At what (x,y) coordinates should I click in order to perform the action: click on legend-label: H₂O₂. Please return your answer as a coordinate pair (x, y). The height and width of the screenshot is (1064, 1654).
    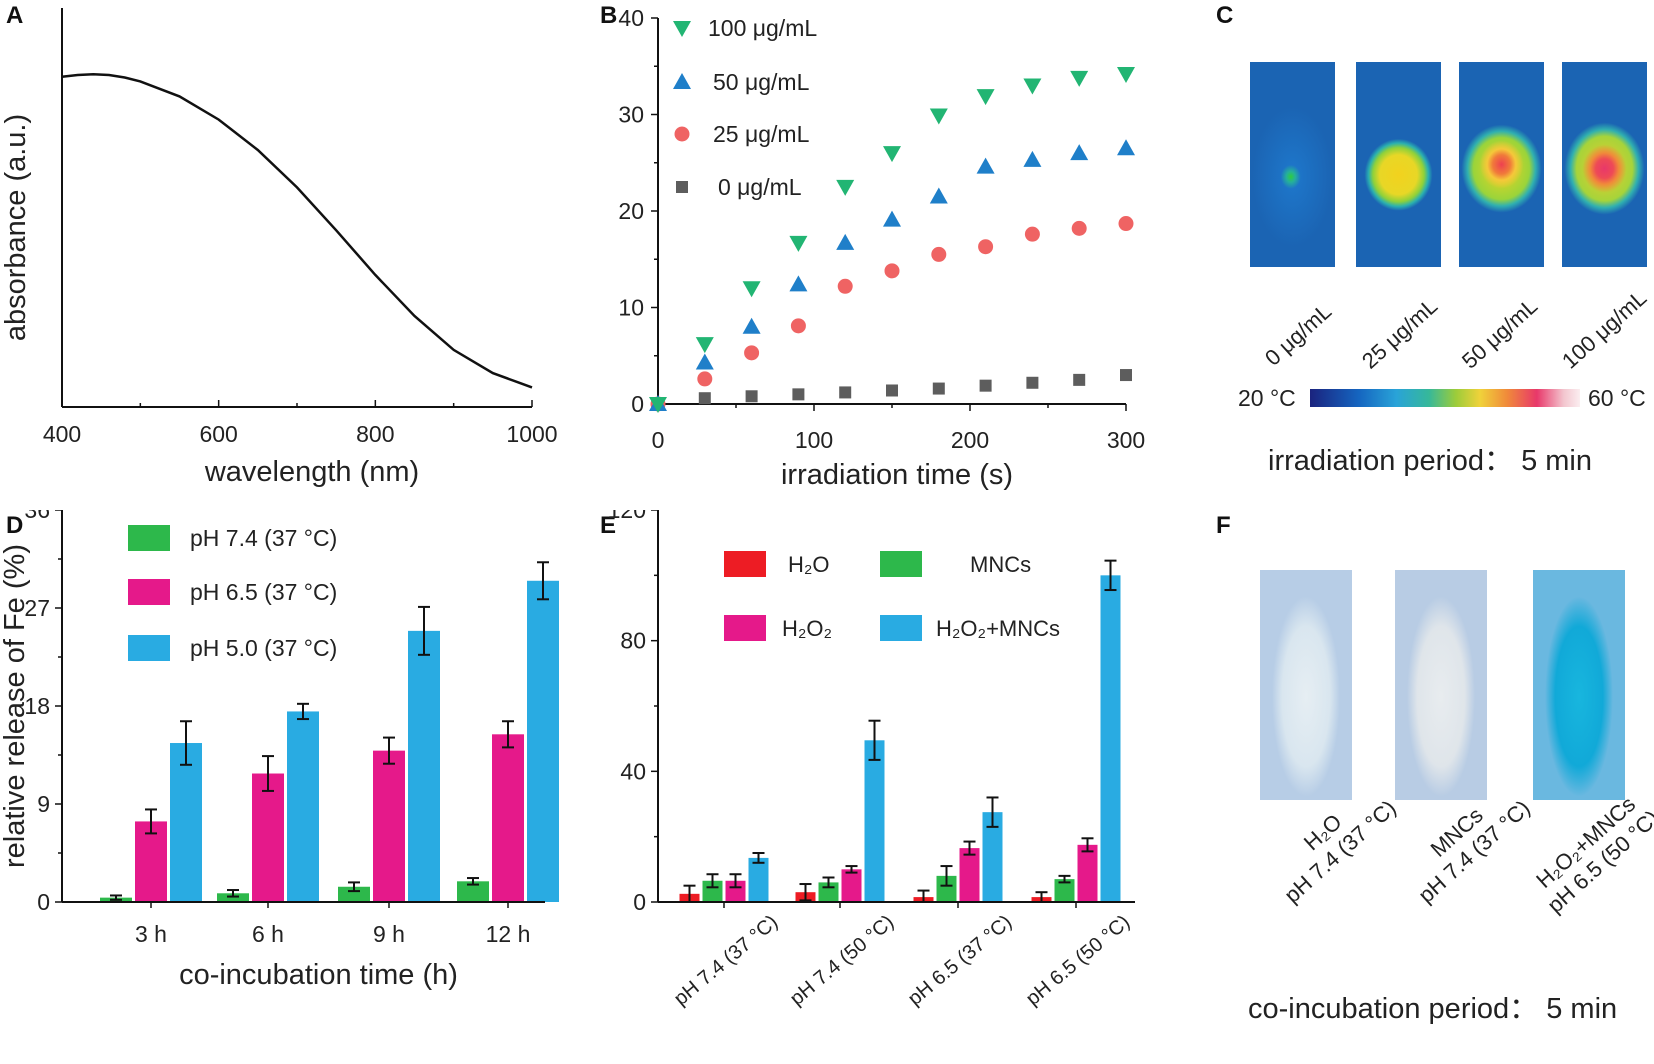
    Looking at the image, I should click on (807, 628).